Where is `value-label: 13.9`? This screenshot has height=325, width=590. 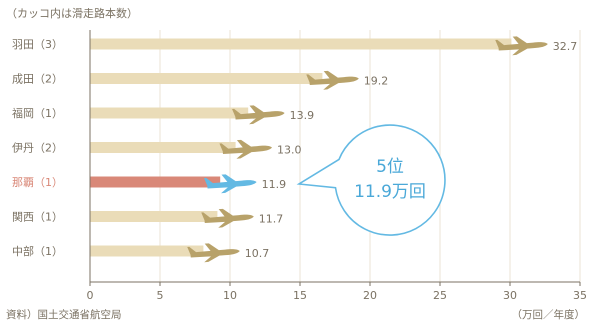
value-label: 13.9 is located at coordinates (302, 115).